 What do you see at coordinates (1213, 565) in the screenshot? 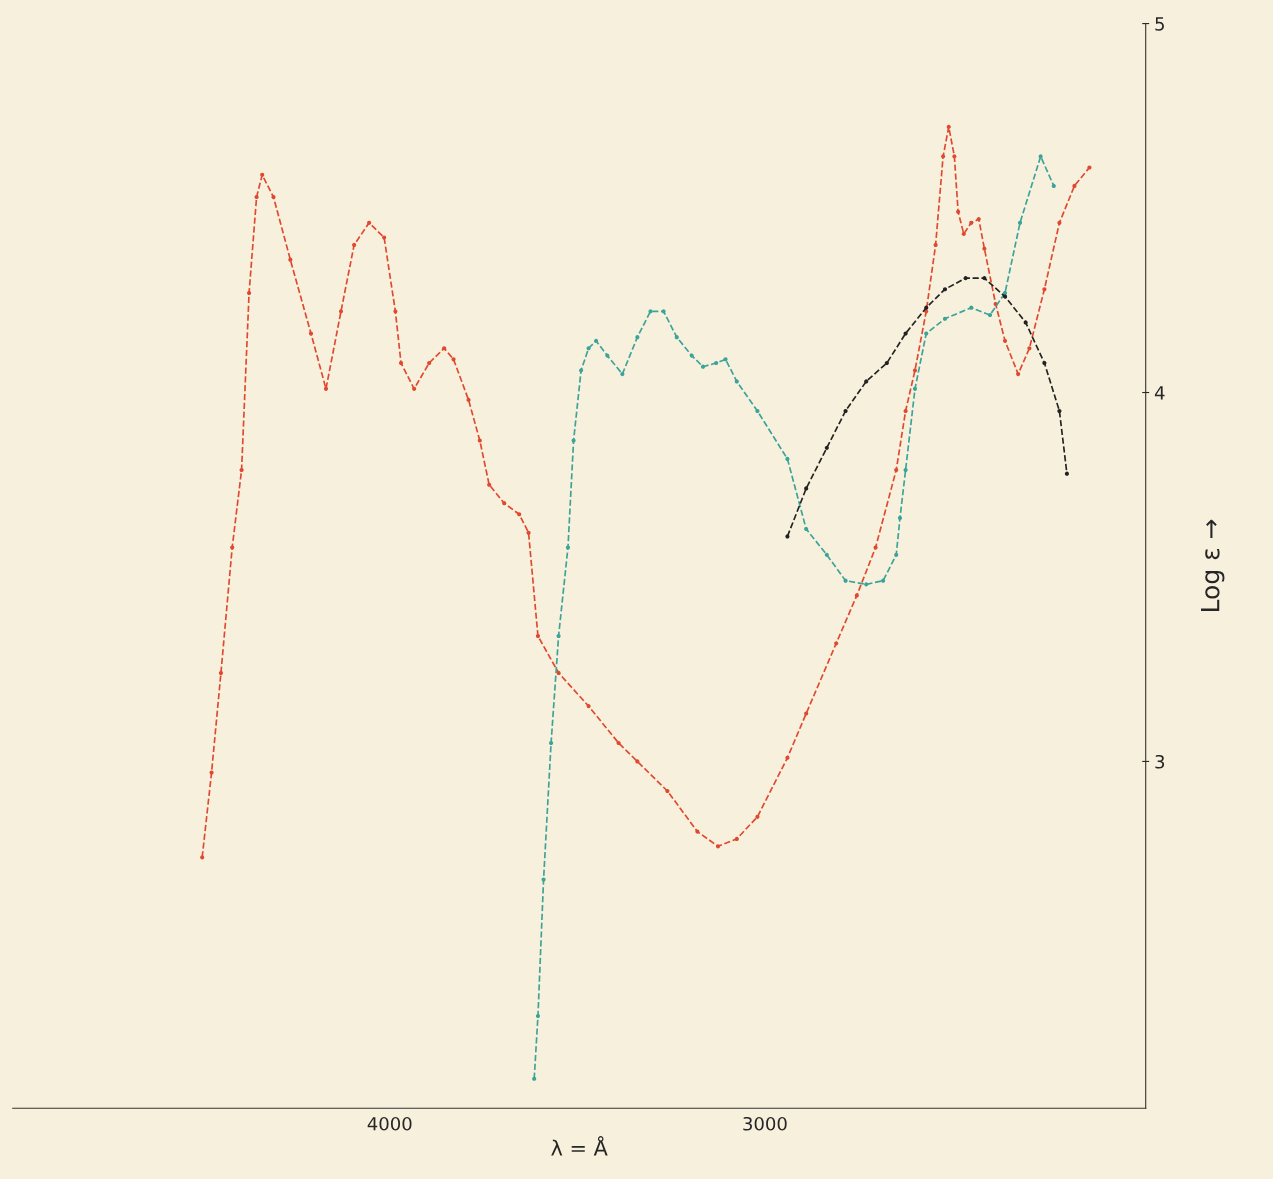
I see `y-axis-title: Log ε →` at bounding box center [1213, 565].